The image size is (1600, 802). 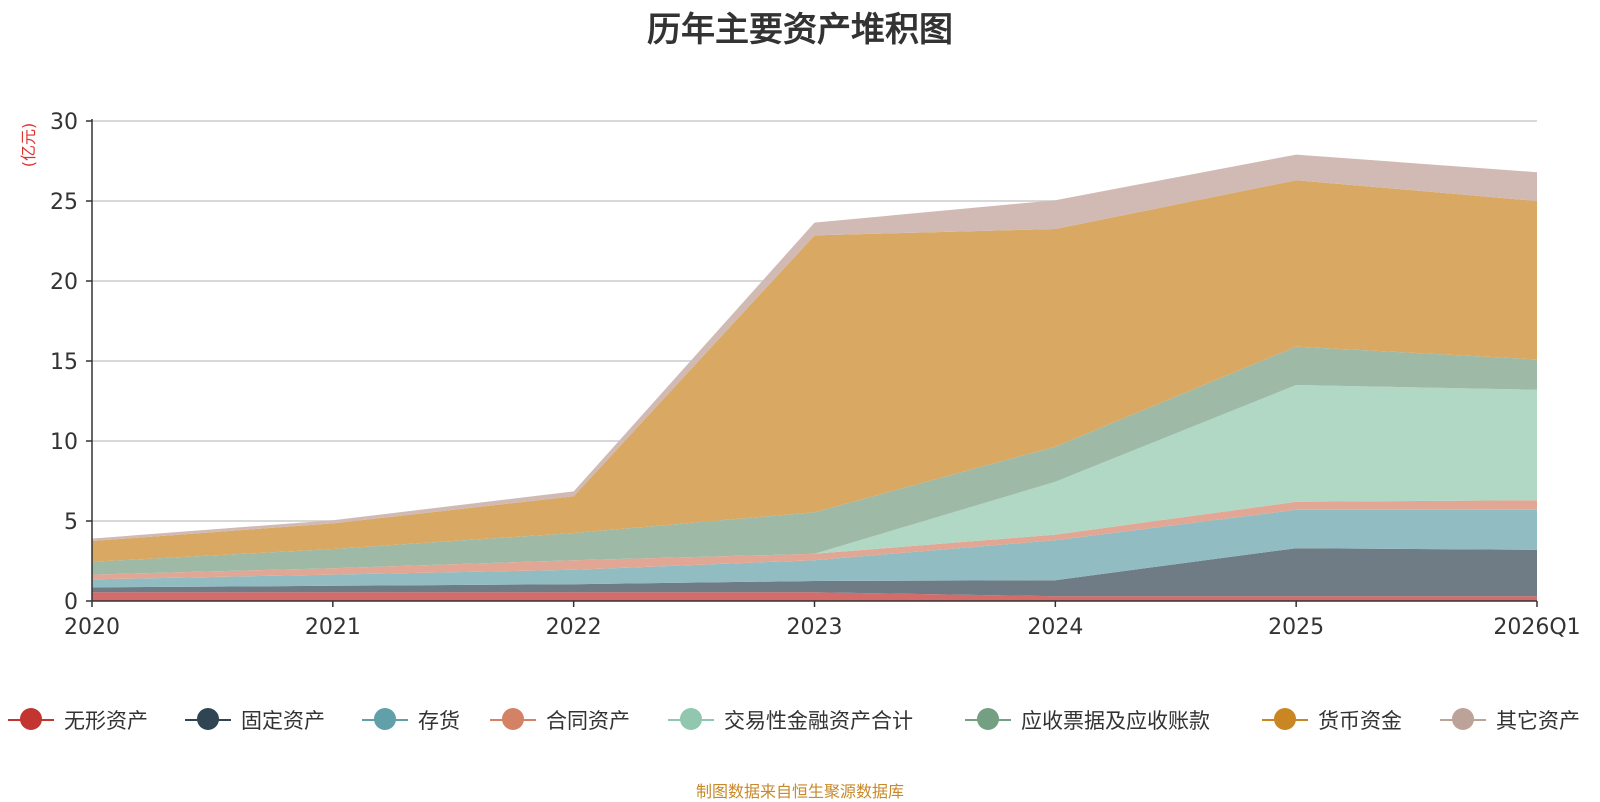 I want to click on y-axis-unit-label: (亿元), so click(x=28, y=145).